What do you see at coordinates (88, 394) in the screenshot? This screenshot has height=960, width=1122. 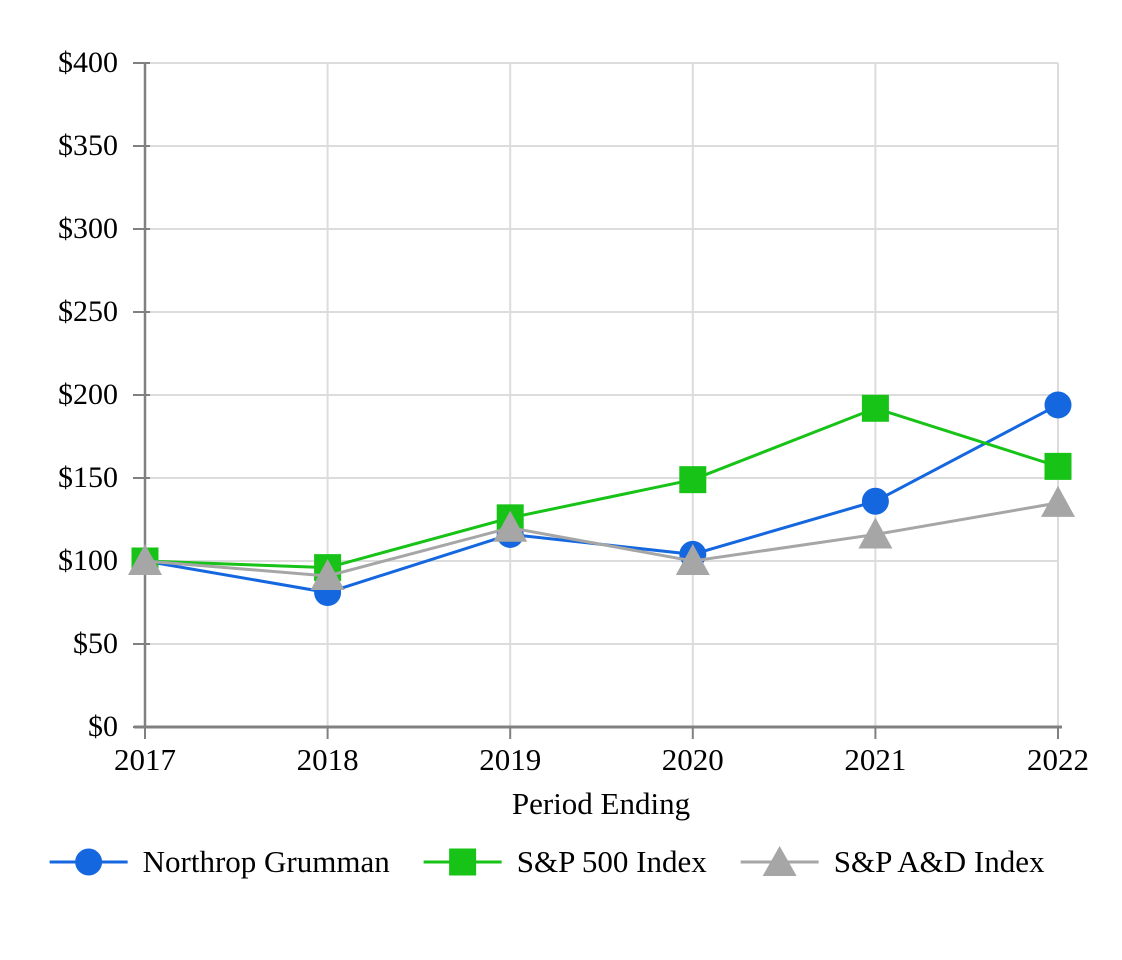 I see `y-tick-label: $200` at bounding box center [88, 394].